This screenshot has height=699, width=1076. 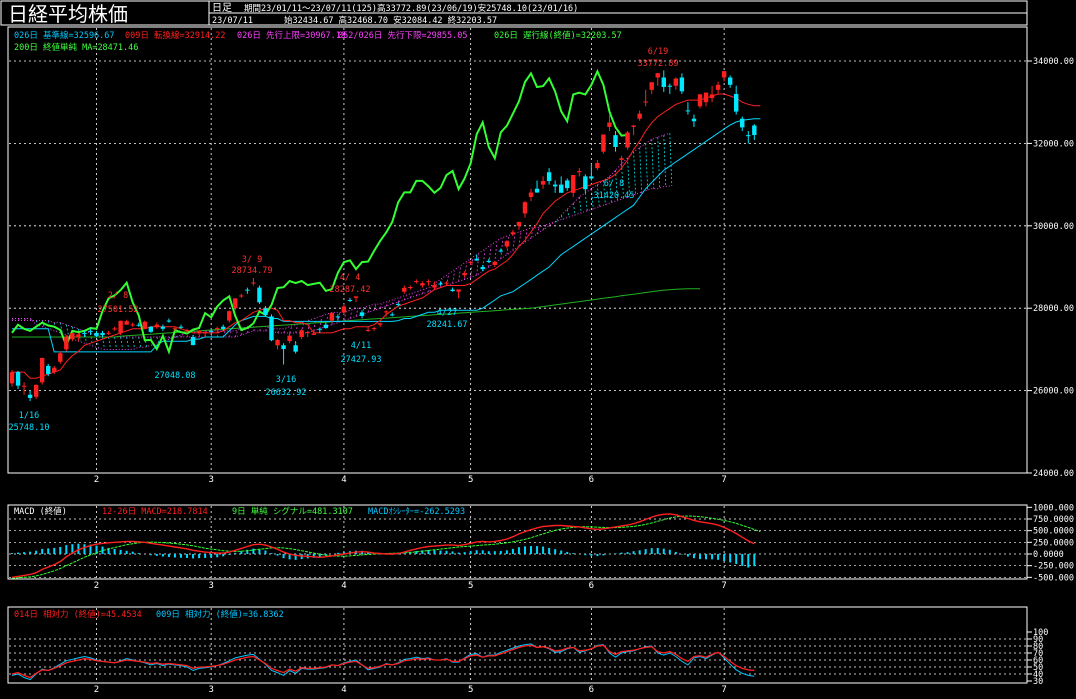 What do you see at coordinates (416, 512) in the screenshot?
I see `legend-entry: MACDｵｼﾚｰﾀｰ=-262.5293` at bounding box center [416, 512].